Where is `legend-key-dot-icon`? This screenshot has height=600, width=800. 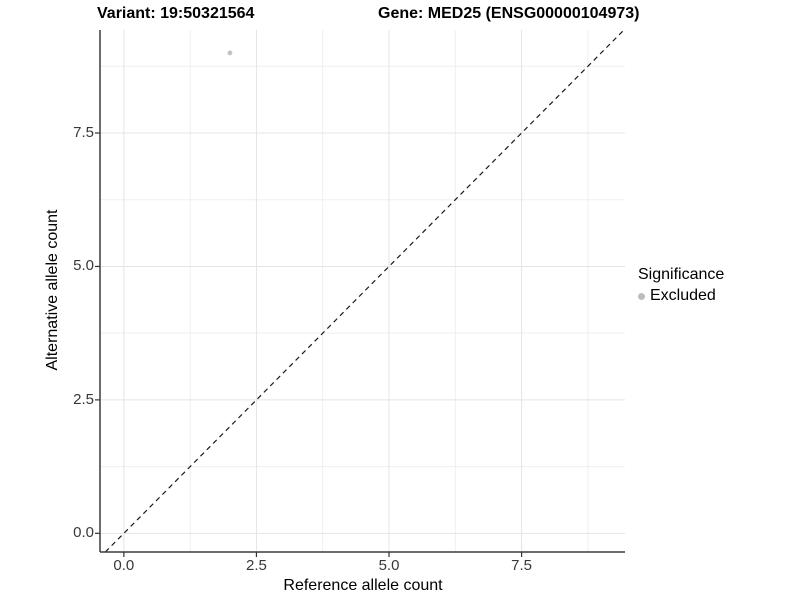 legend-key-dot-icon is located at coordinates (641, 296).